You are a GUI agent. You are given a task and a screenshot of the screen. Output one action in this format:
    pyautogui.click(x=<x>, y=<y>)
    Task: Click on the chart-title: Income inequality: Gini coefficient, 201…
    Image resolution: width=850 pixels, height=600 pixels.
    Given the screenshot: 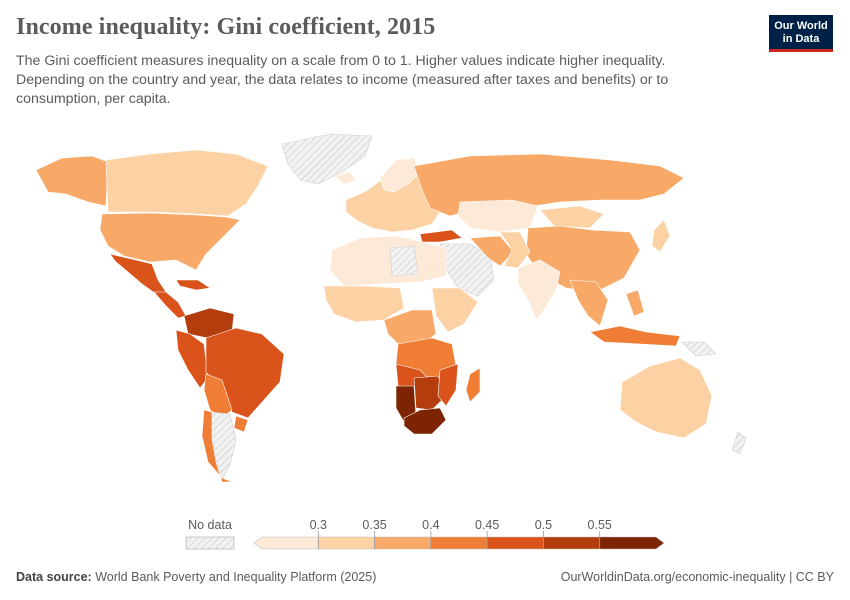 What is the action you would take?
    pyautogui.click(x=226, y=27)
    